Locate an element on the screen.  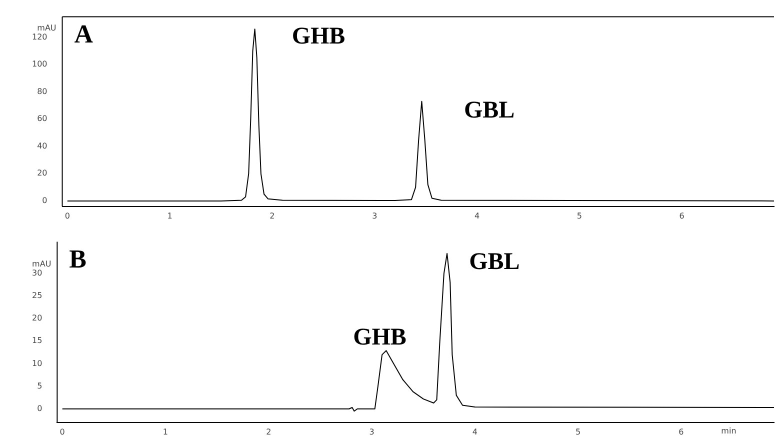
y-tick-label: 15 is located at coordinates (37, 341).